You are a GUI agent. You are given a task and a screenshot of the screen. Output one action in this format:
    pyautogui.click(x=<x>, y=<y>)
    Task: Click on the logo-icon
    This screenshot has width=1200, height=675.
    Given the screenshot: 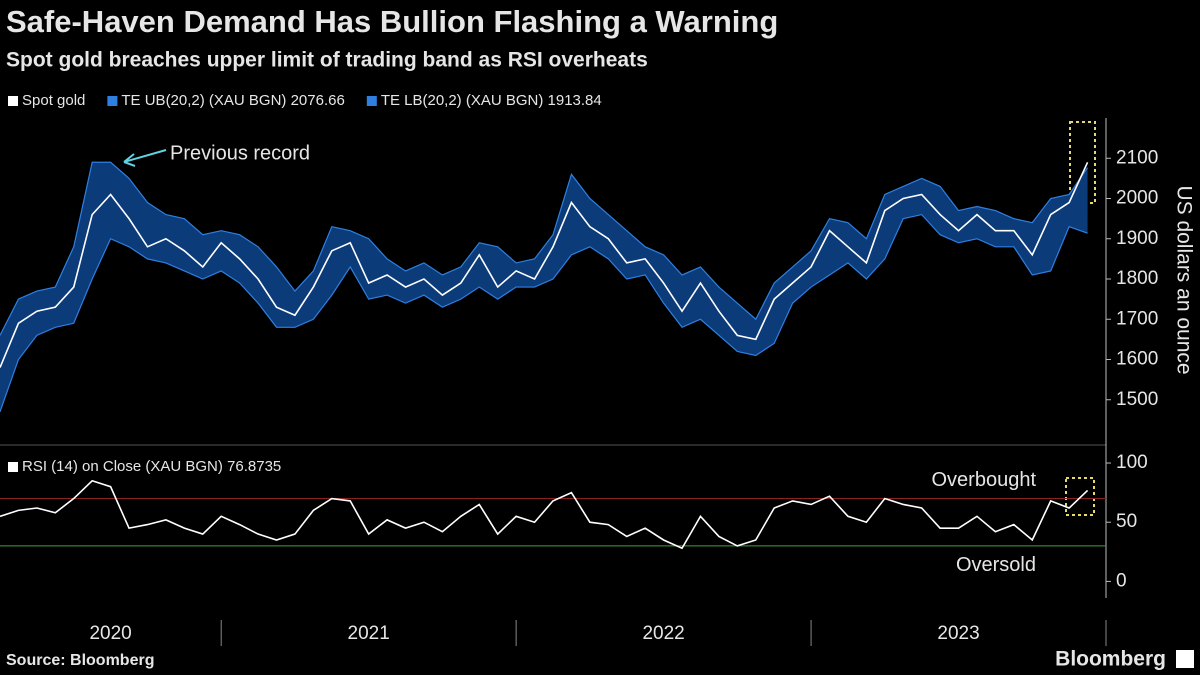 What is the action you would take?
    pyautogui.click(x=1185, y=659)
    